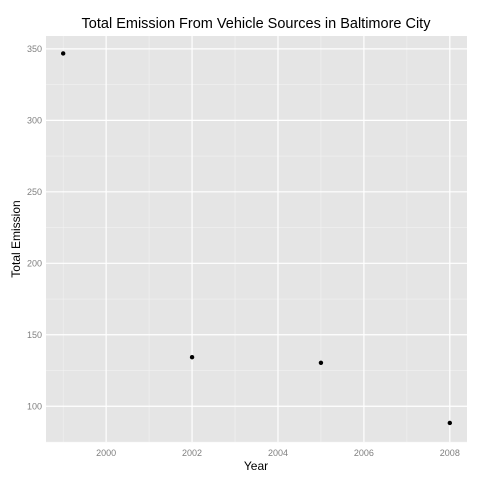  Describe the element at coordinates (34, 406) in the screenshot. I see `y-tick-label: 100` at that location.